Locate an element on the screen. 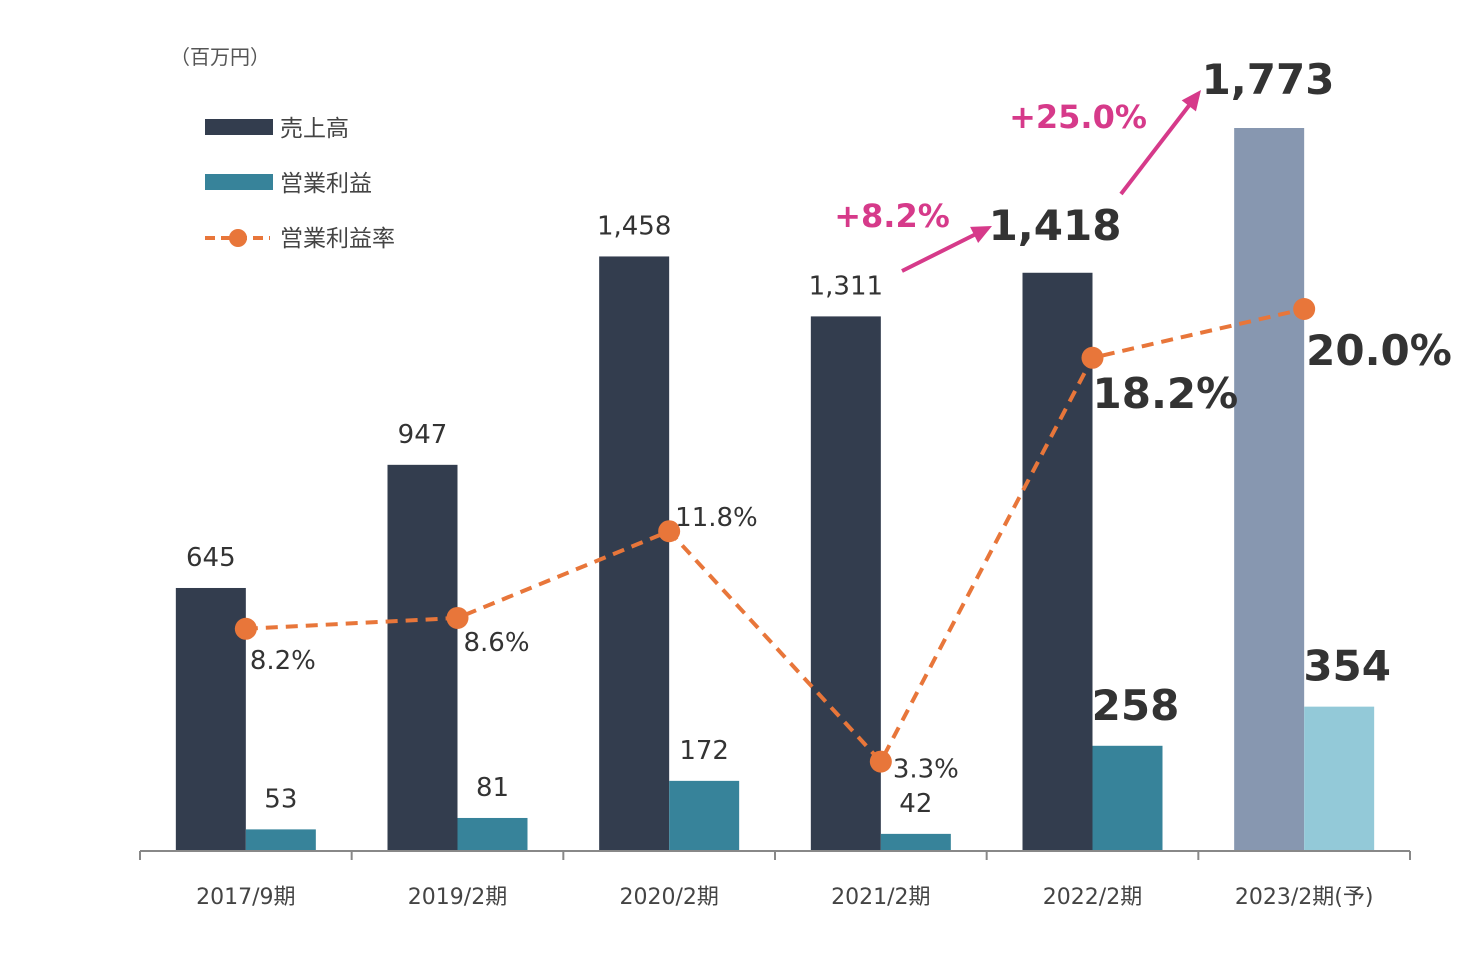 The image size is (1484, 954). x-tick-label: 2023/2期(予) is located at coordinates (1304, 897).